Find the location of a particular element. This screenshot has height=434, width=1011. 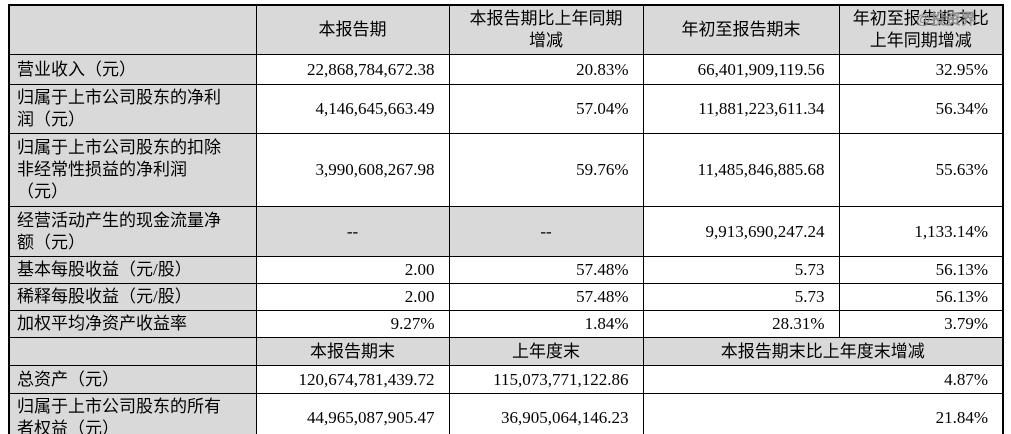

value-cell: 4,146,645,663.49 is located at coordinates (352, 109).